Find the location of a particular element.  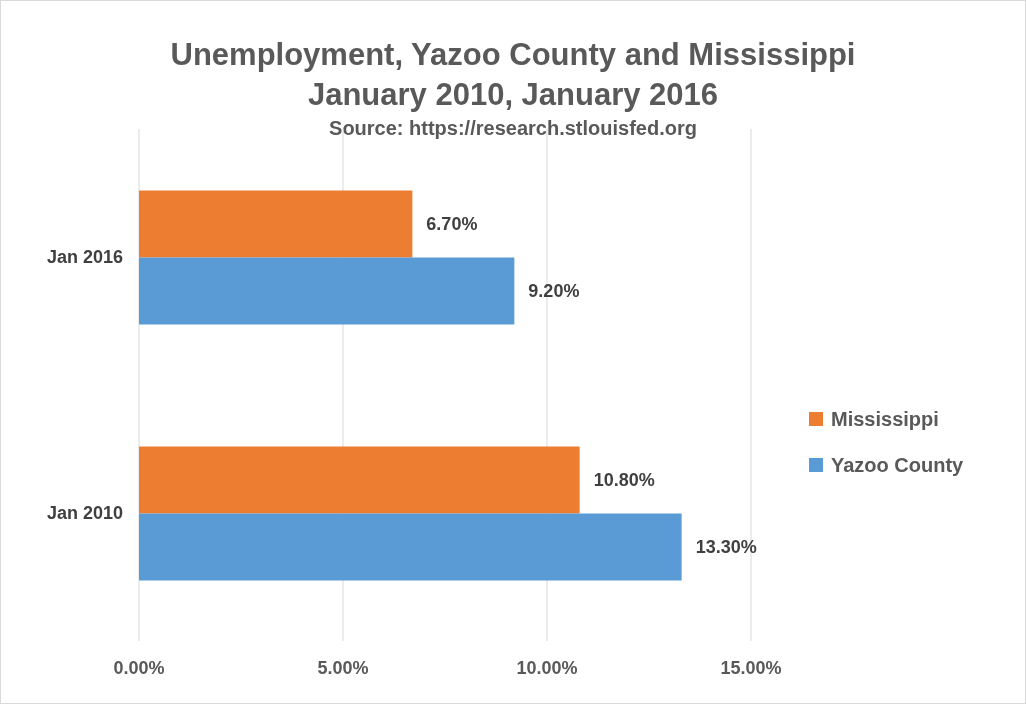

x-tick-label: 5.00% is located at coordinates (343, 667).